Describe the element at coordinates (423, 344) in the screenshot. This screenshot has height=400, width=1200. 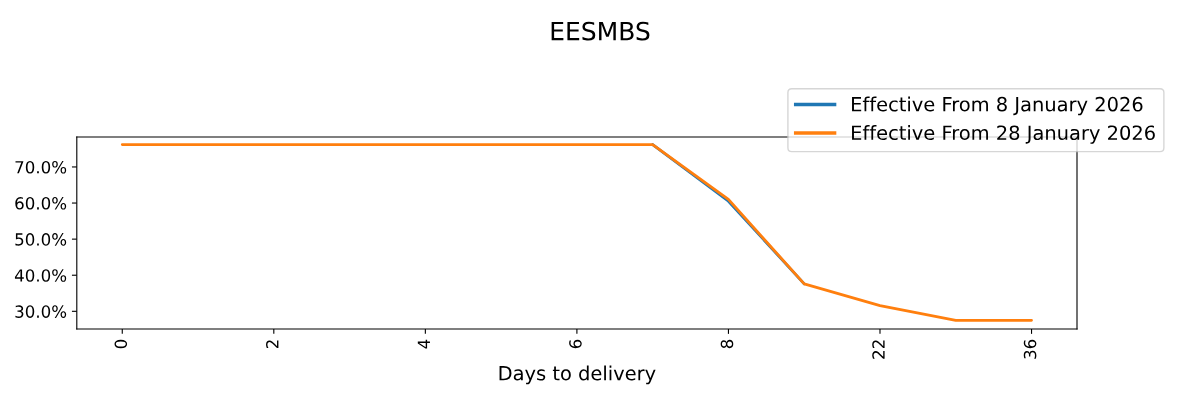
I see `x-tick-label: 4` at that location.